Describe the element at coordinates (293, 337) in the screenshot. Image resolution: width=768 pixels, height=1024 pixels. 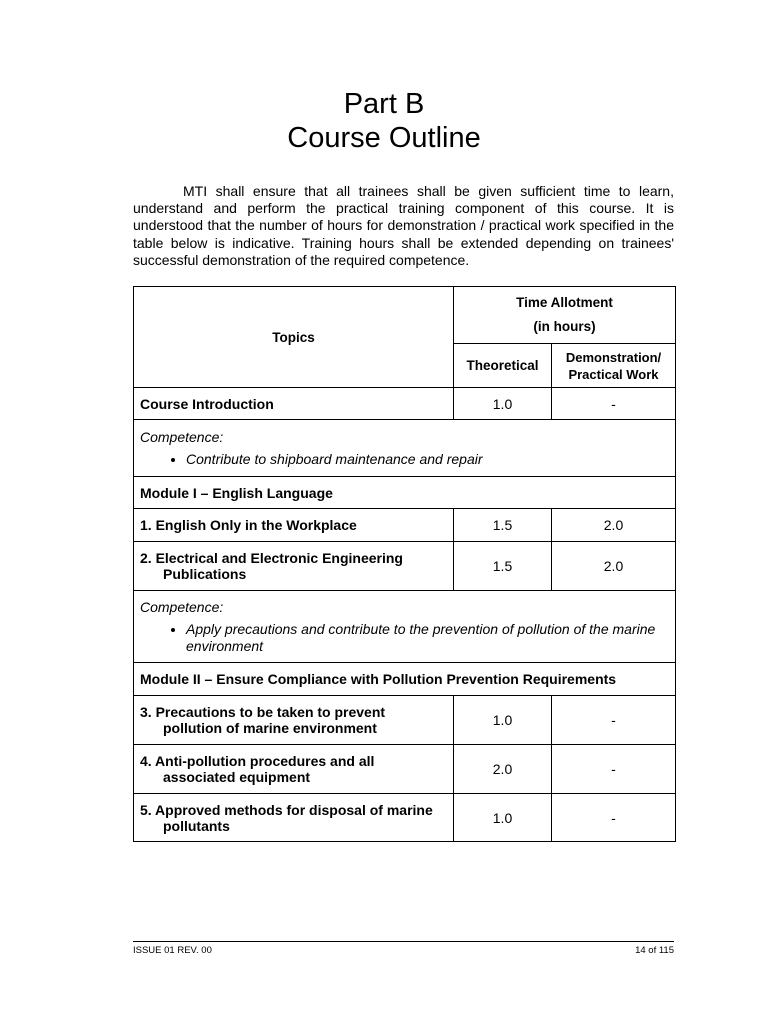
I see `header-topics: Topics` at that location.